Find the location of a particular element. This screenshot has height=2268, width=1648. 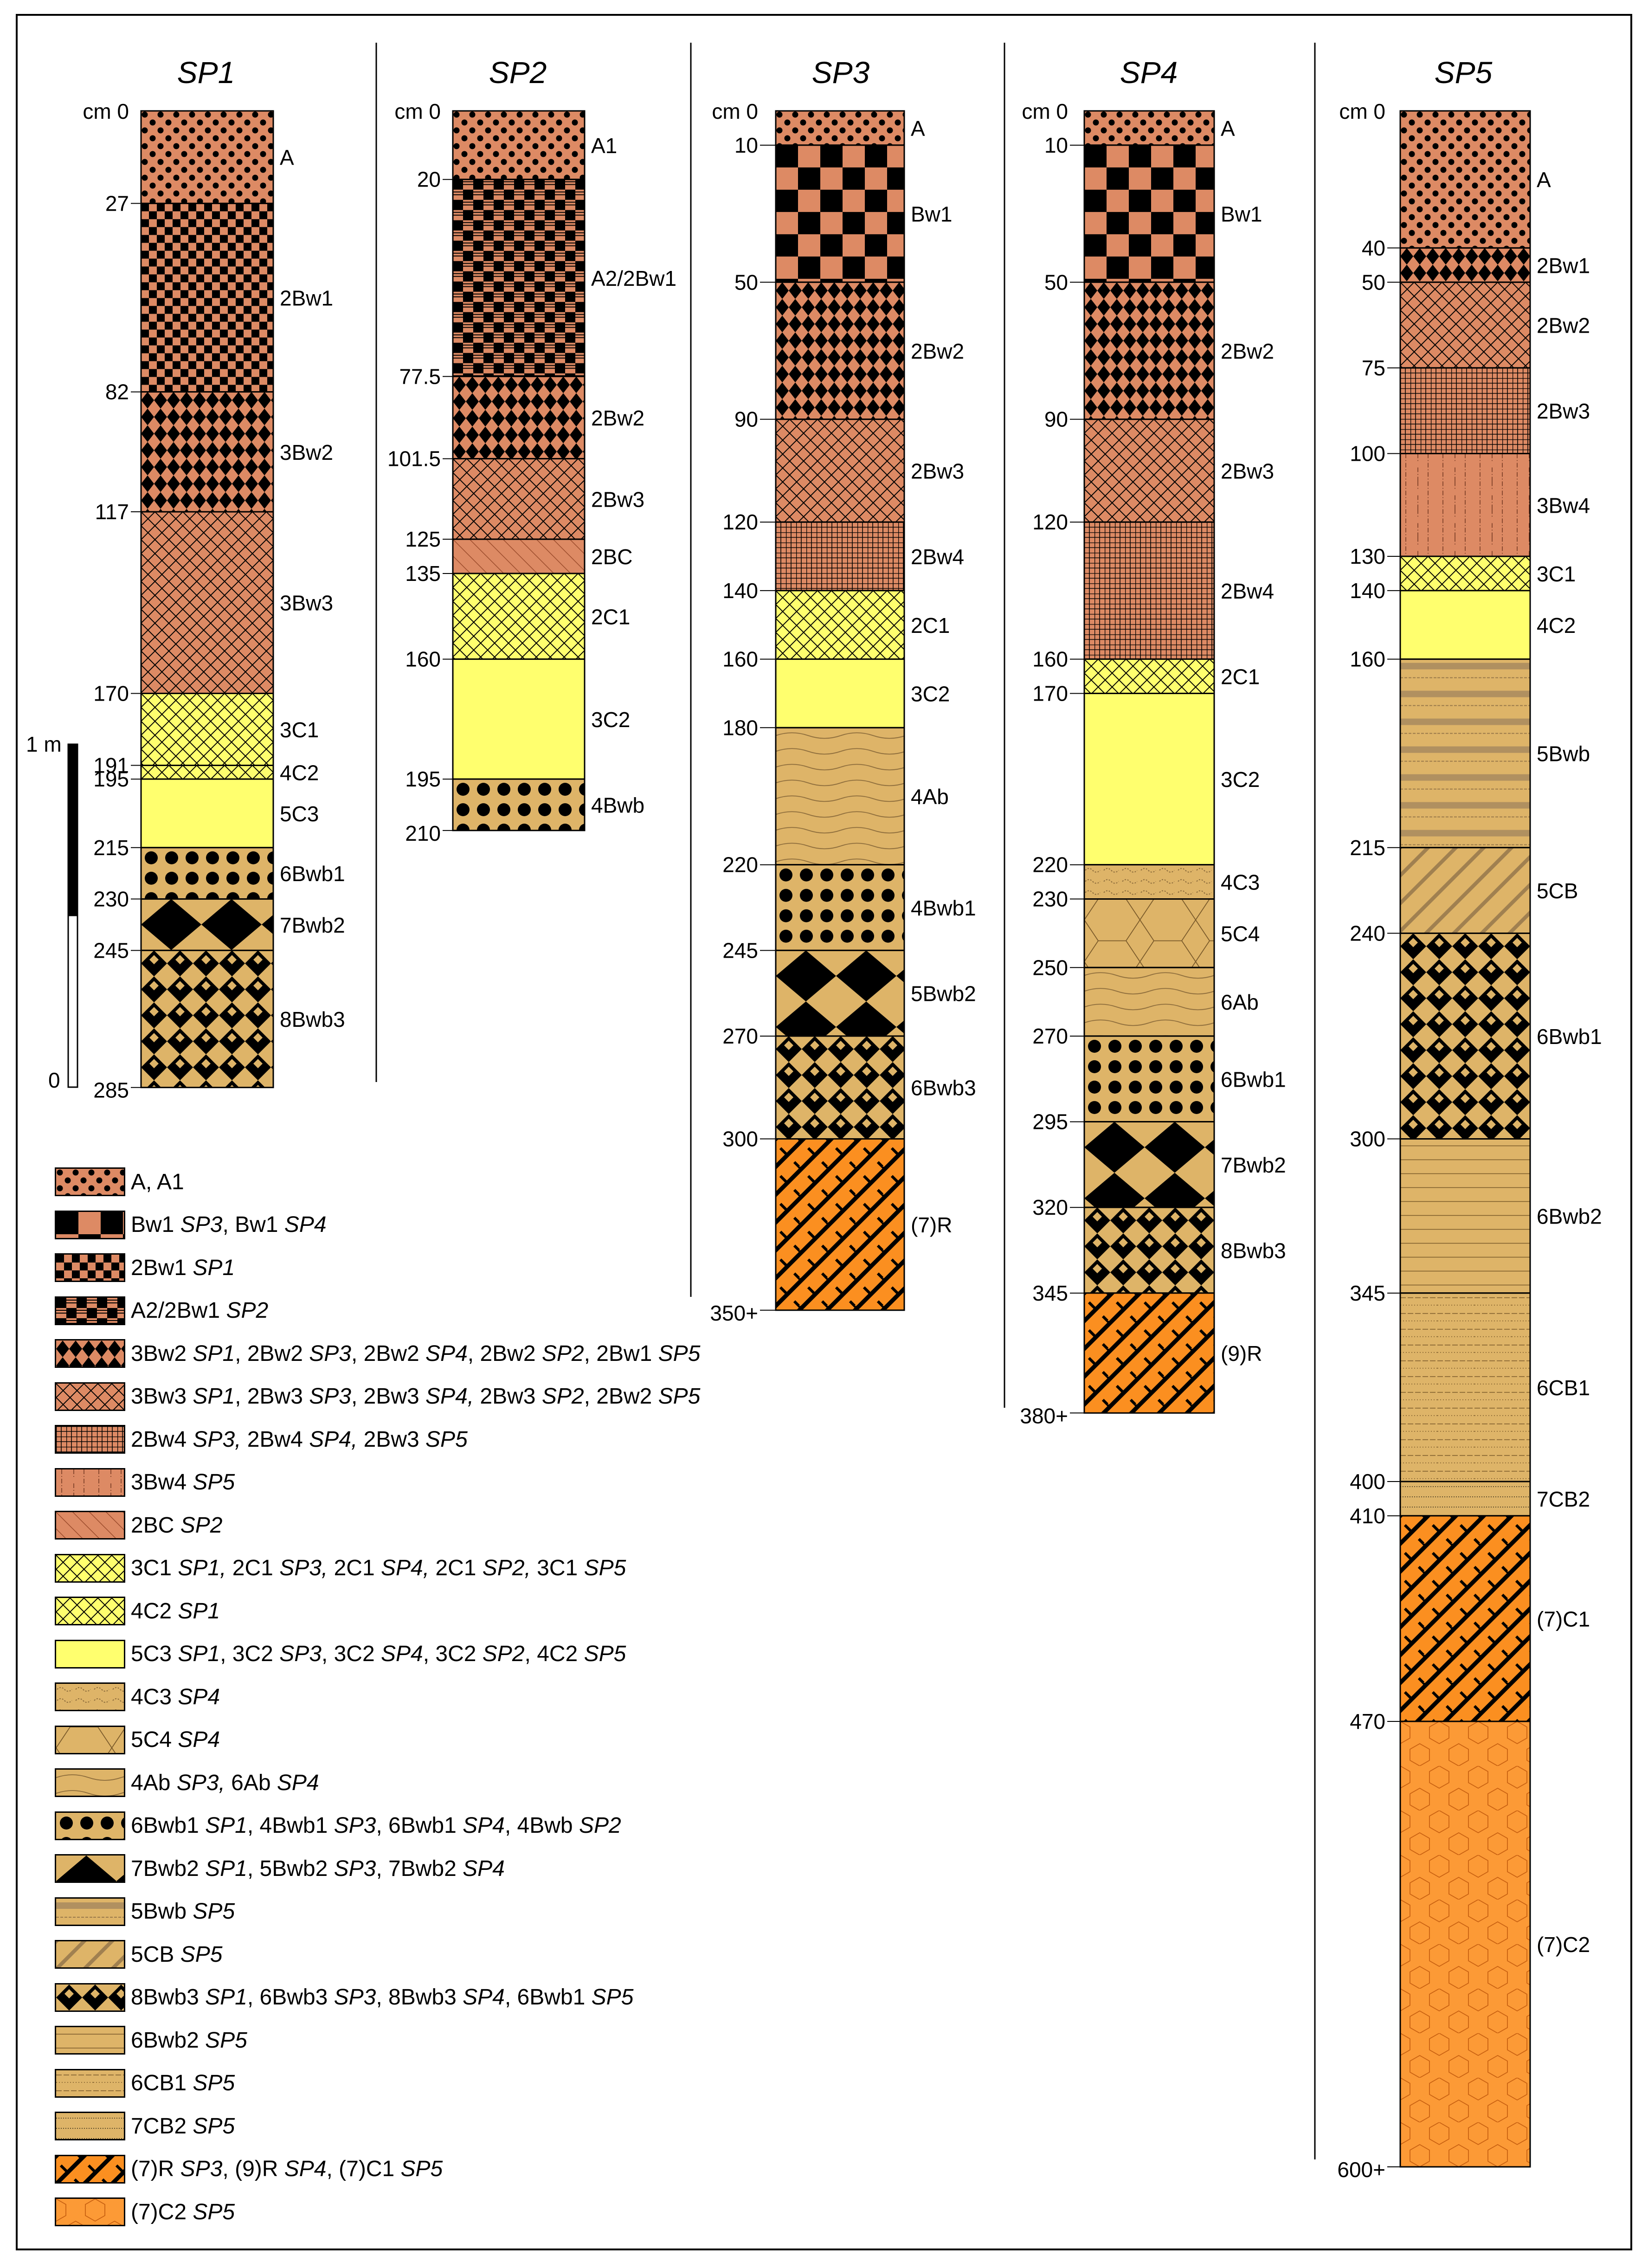

depth-label-end: 210 is located at coordinates (423, 833).